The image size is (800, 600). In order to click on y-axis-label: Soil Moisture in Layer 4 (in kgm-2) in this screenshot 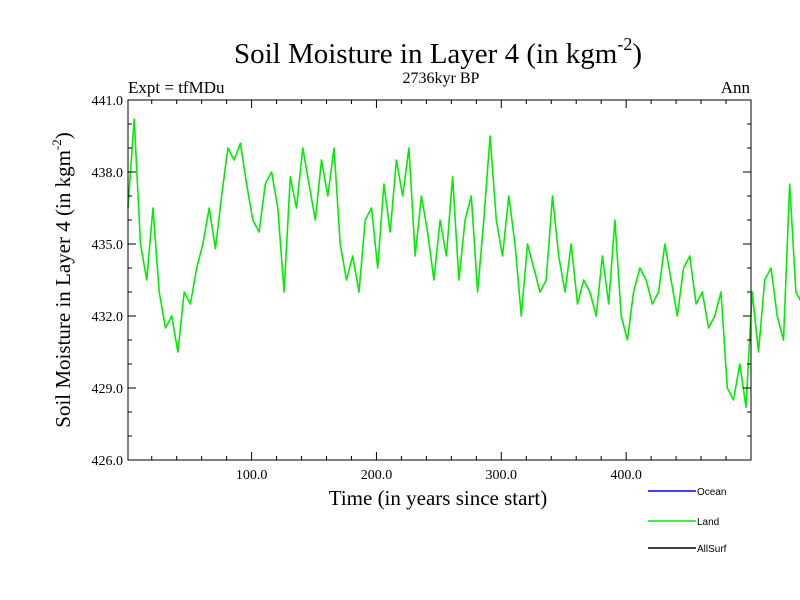, I will do `click(62, 279)`.